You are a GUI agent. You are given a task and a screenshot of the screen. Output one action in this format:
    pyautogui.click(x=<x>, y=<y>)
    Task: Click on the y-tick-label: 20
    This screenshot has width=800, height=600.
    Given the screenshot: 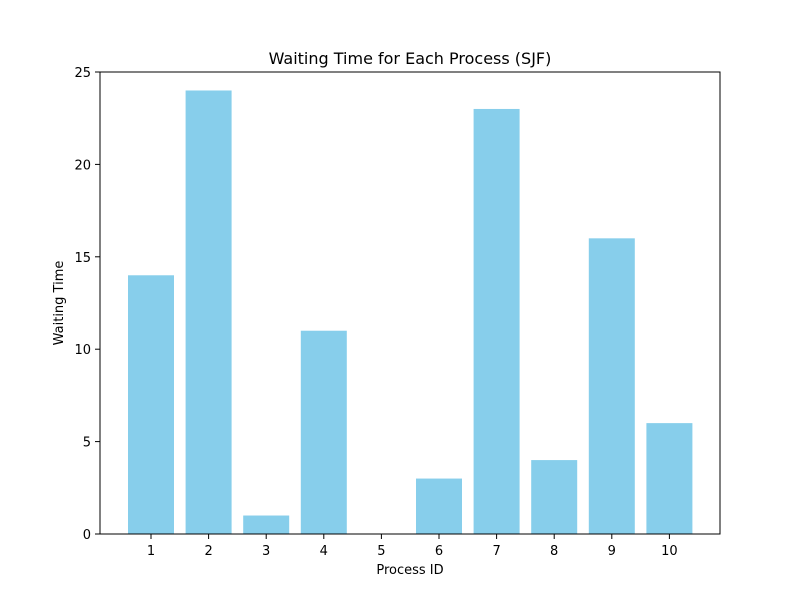 What is the action you would take?
    pyautogui.click(x=82, y=165)
    